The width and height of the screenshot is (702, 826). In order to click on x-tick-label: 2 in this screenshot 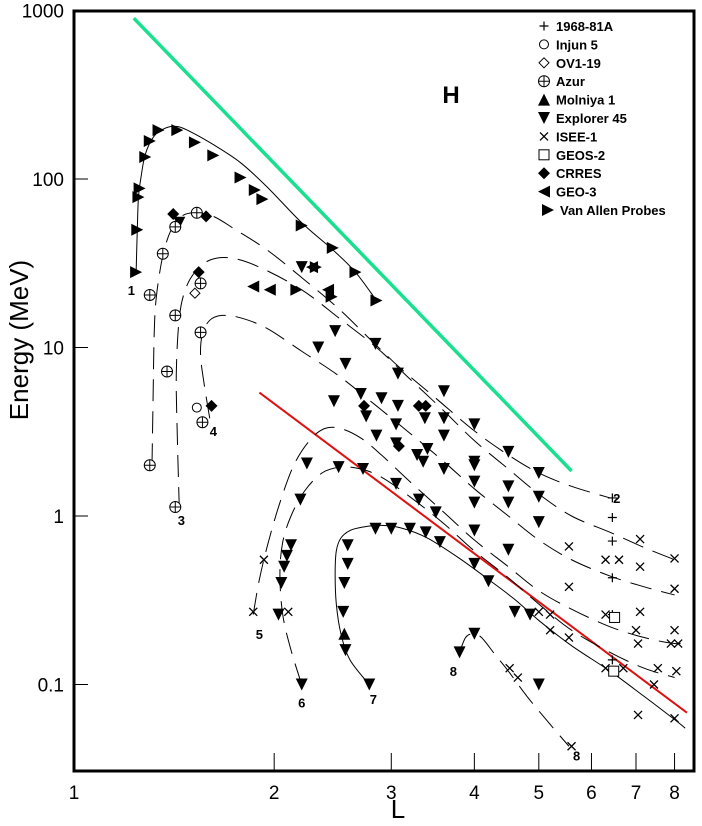, I will do `click(274, 793)`.